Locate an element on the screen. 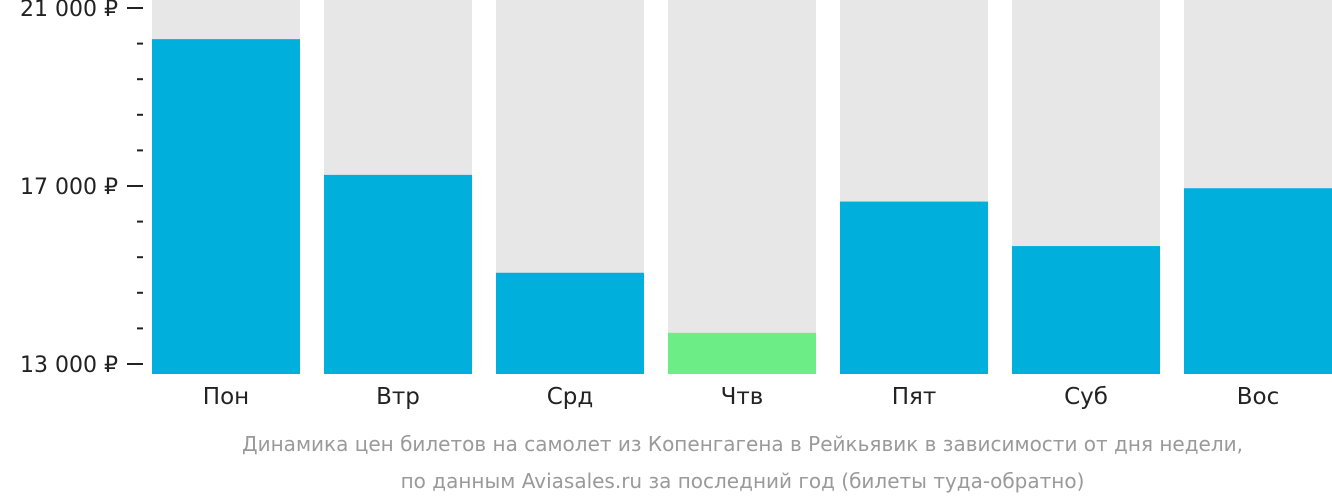  x-tick-label: Втр is located at coordinates (398, 397).